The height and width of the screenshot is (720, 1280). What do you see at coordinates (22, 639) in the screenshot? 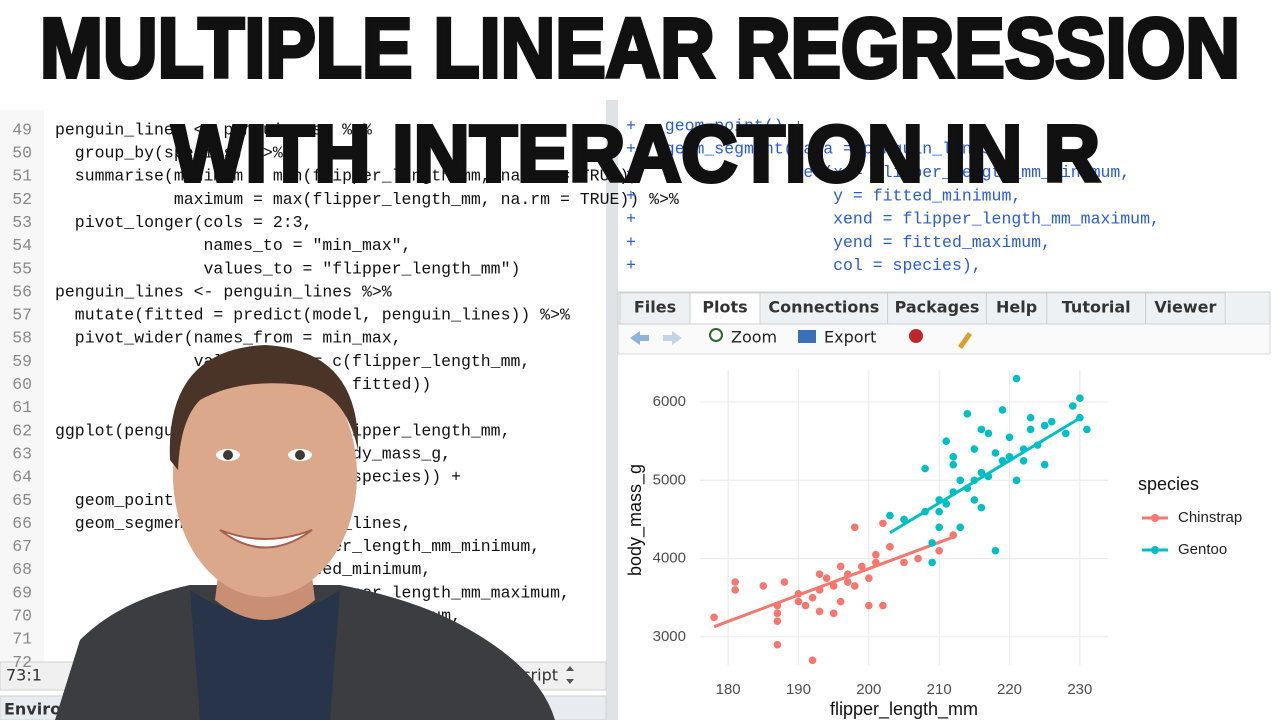
I see `line-number: 71` at bounding box center [22, 639].